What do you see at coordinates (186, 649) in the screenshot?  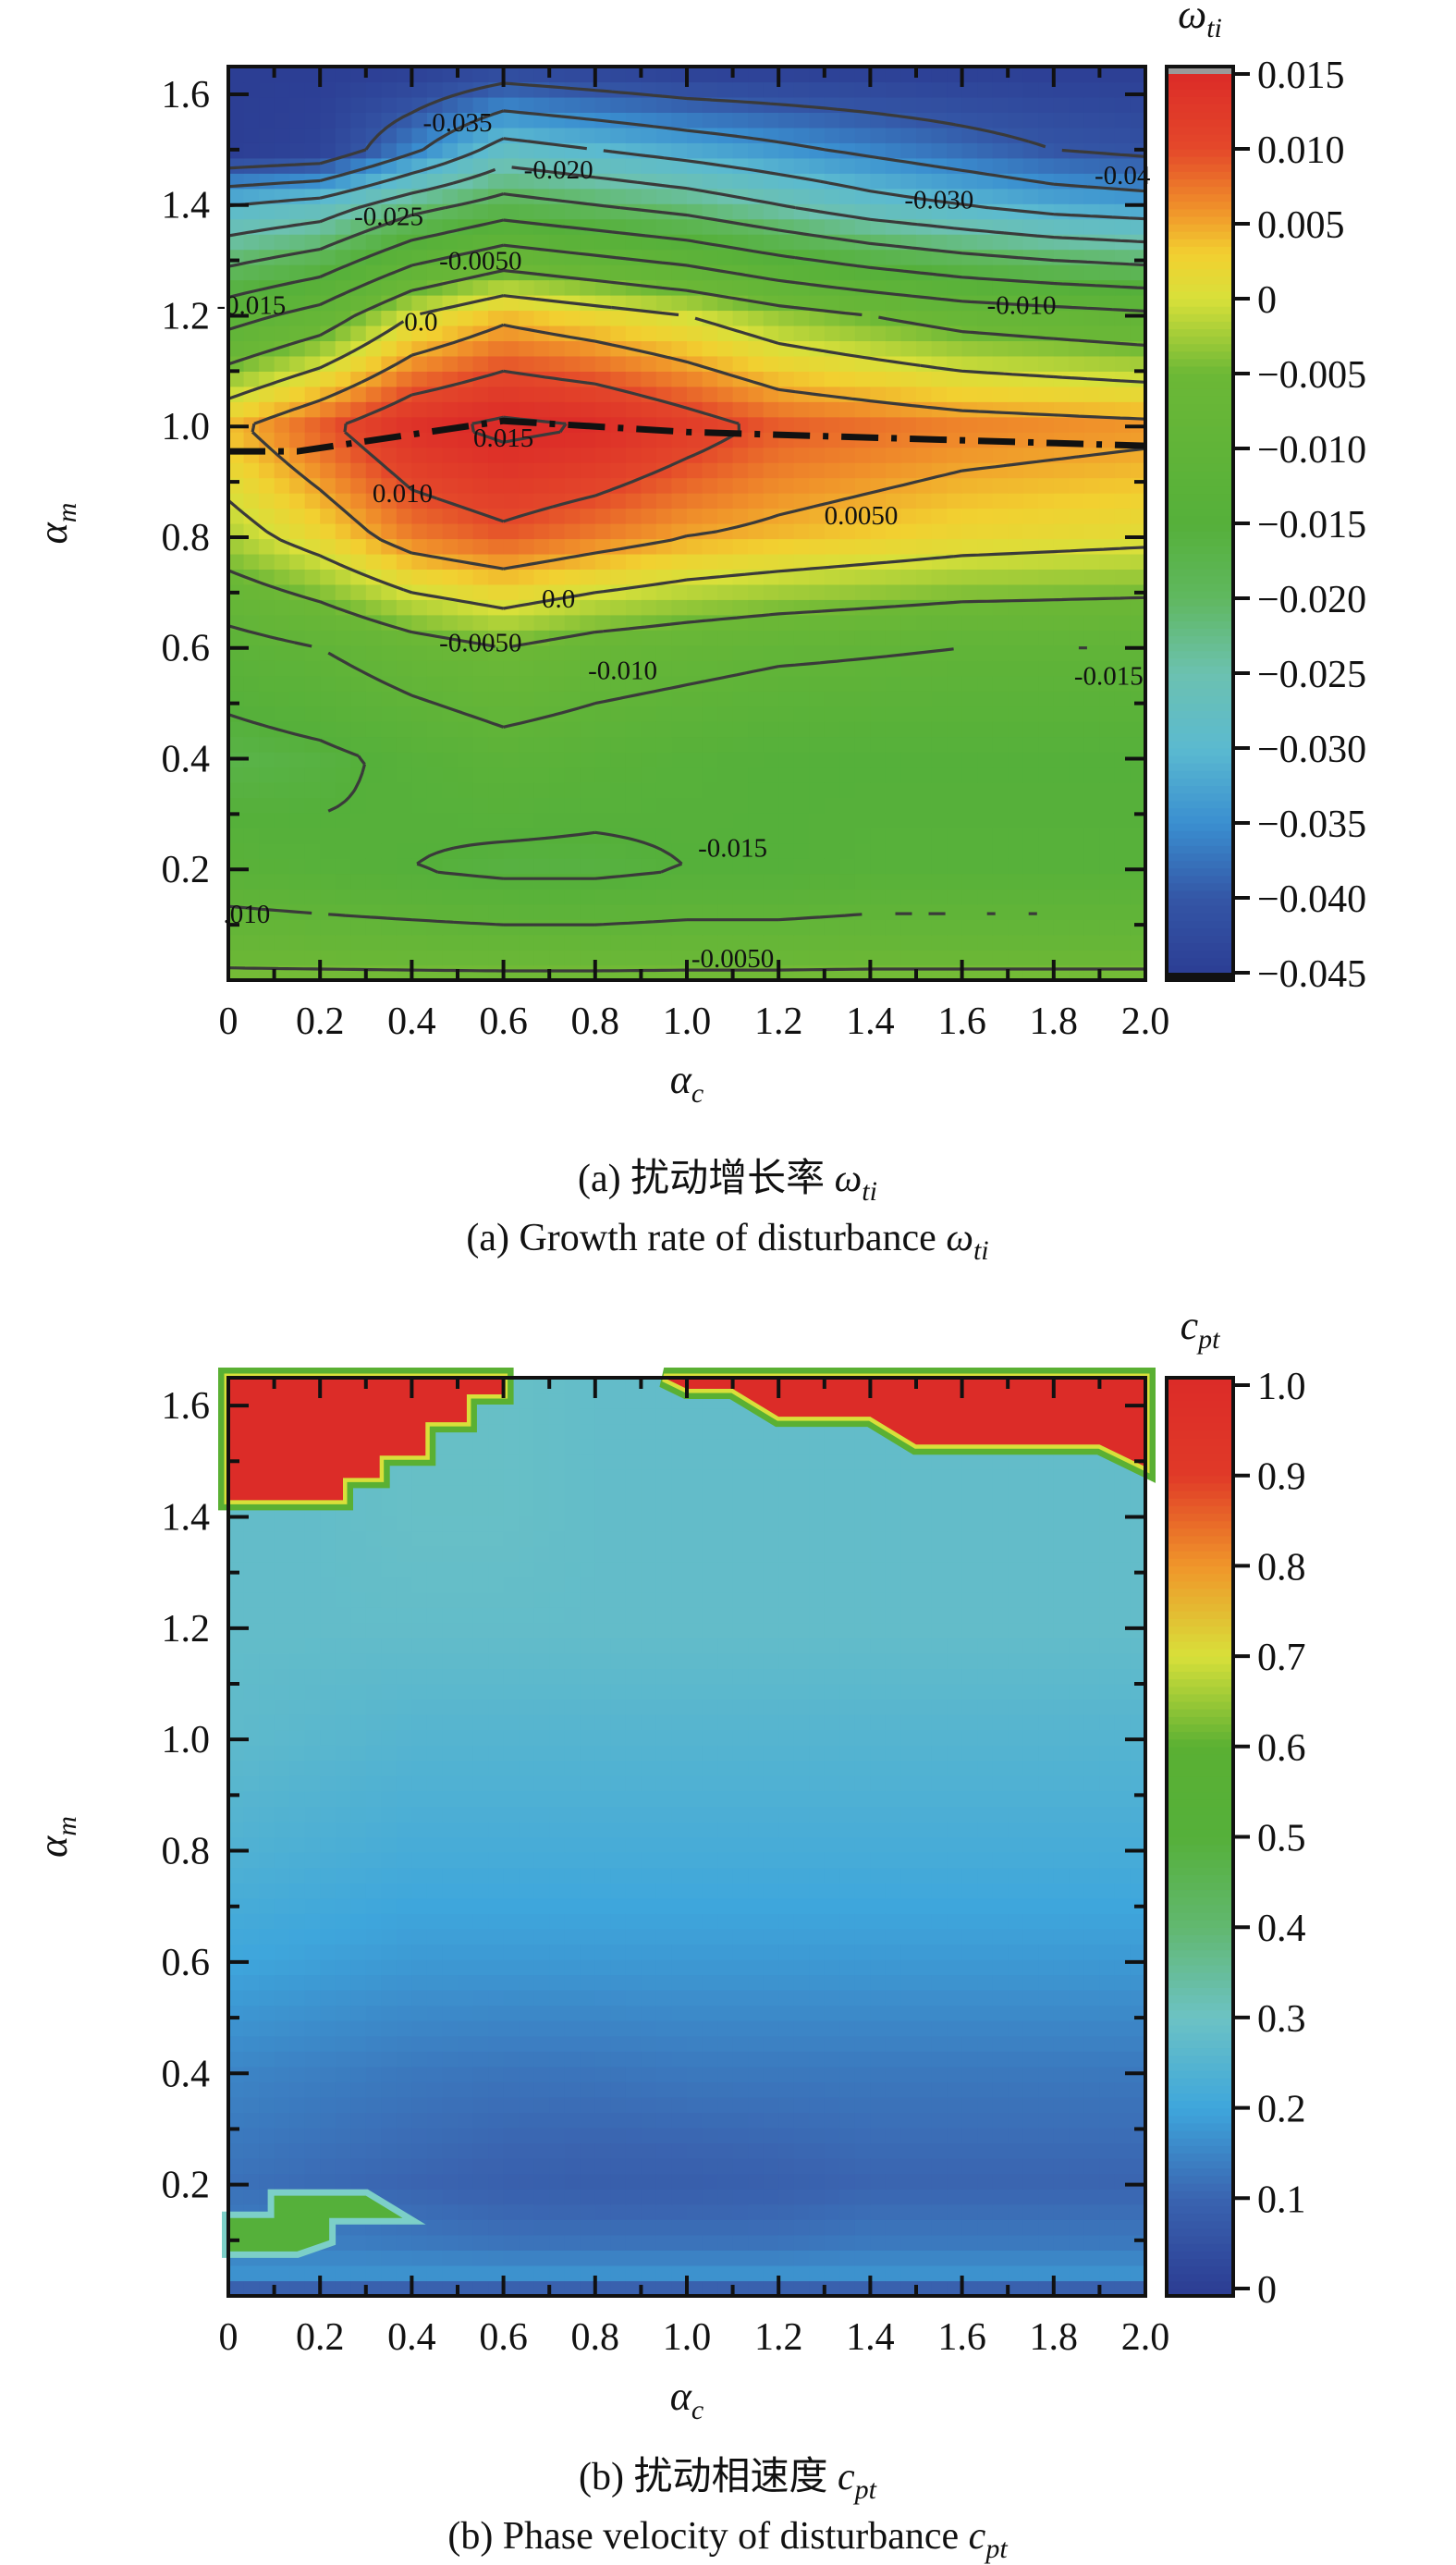 I see `y-tick-label: 0.6` at bounding box center [186, 649].